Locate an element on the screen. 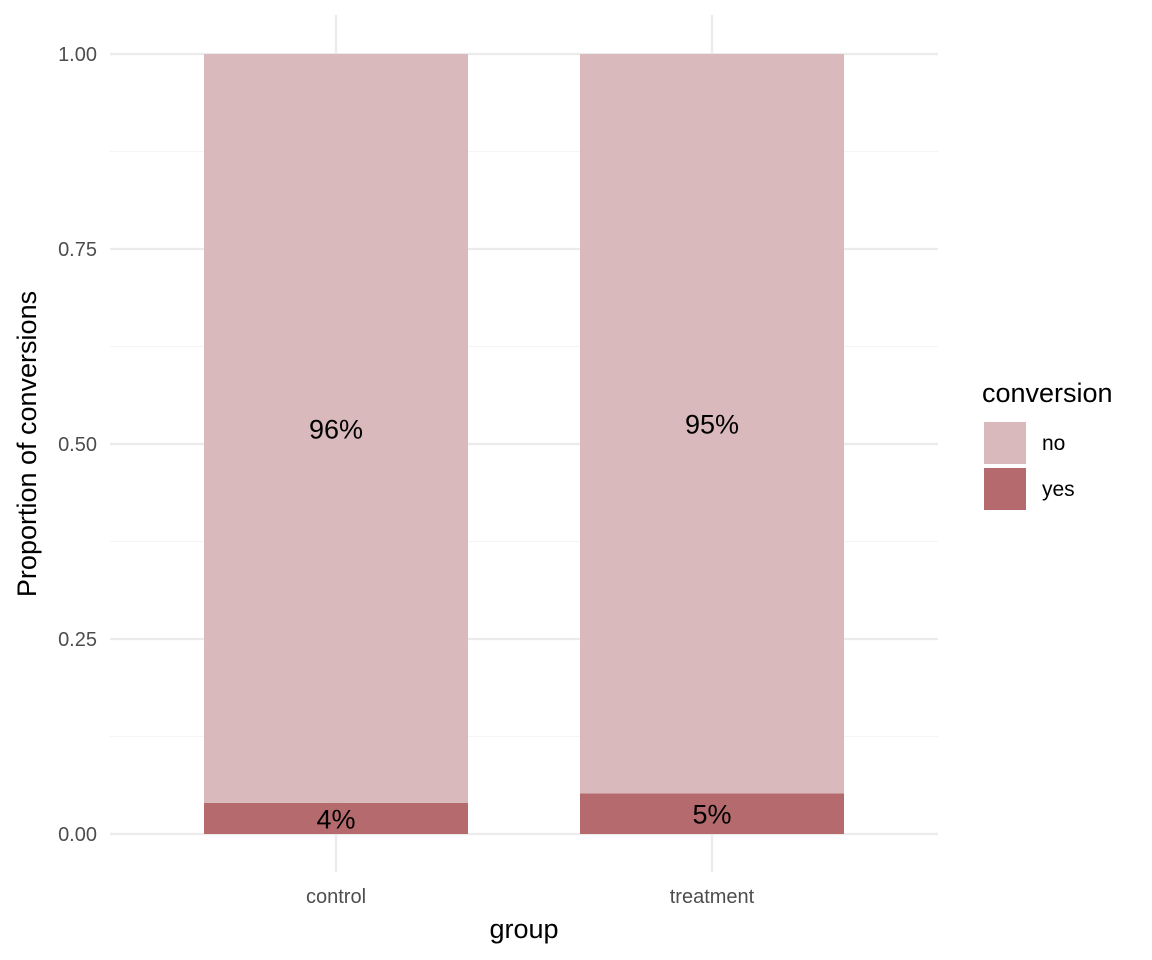  x-axis-ticks: control treatment is located at coordinates (530, 897).